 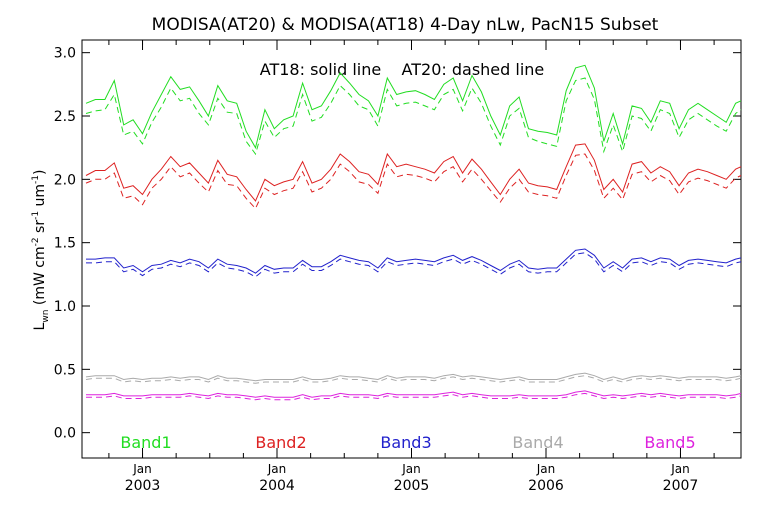 I want to click on y-tick-label: 1.0, so click(x=65, y=307).